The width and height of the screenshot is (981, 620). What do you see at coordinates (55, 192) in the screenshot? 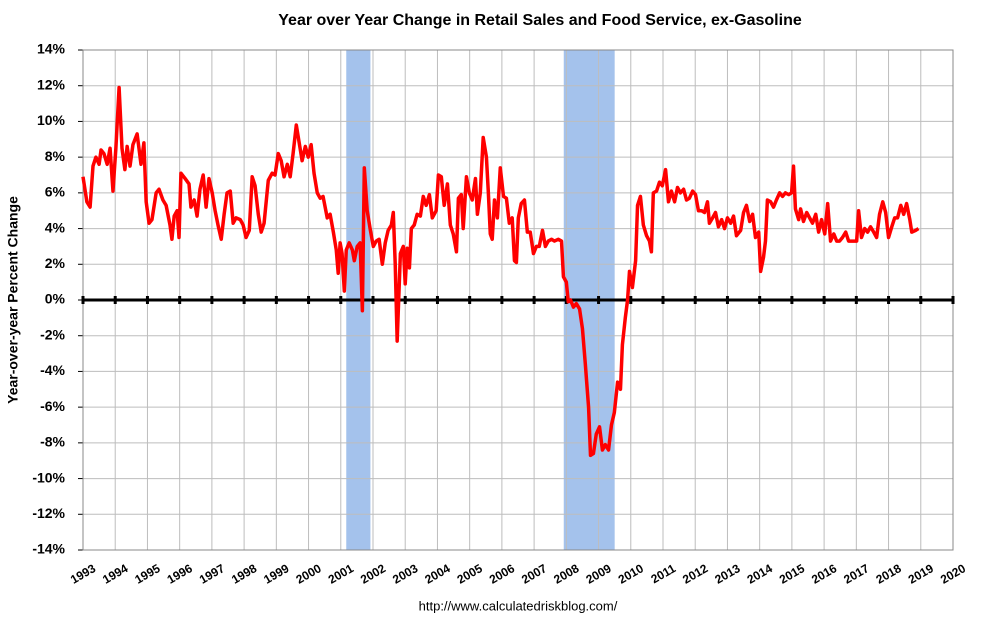
I see `y-tick-label: 6%` at bounding box center [55, 192].